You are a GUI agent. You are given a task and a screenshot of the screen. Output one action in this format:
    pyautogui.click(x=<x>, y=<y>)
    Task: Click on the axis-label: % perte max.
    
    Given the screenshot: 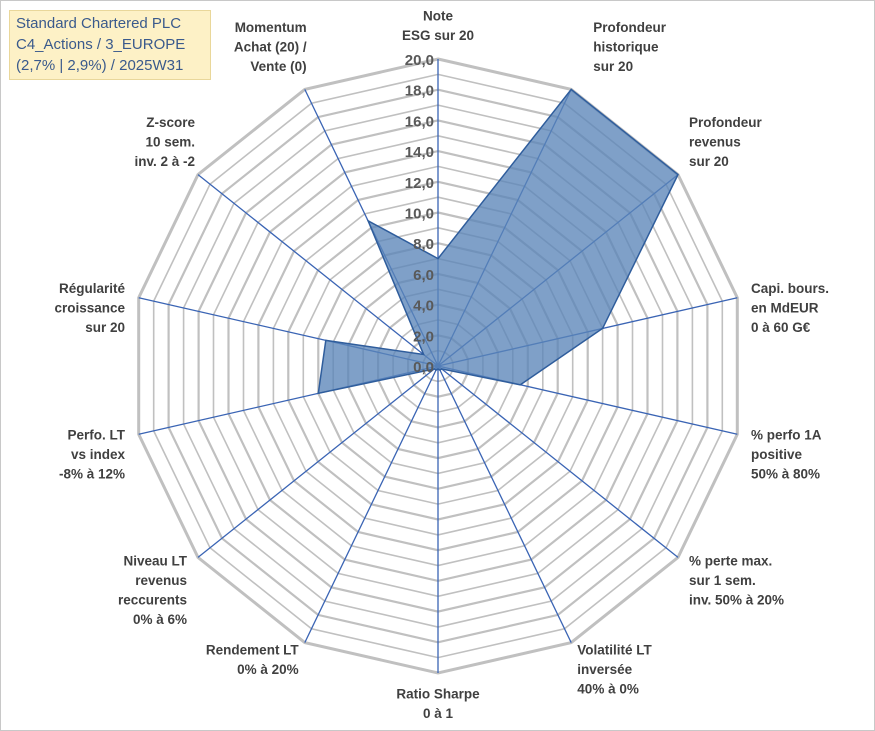 What is the action you would take?
    pyautogui.click(x=730, y=561)
    